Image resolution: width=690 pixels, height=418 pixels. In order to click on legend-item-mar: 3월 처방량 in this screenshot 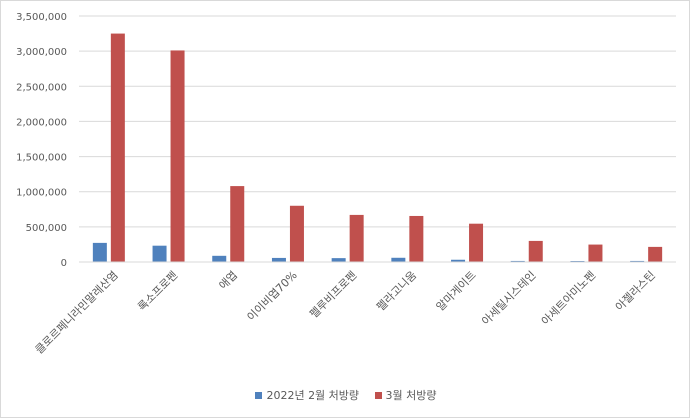, I will do `click(405, 395)`.